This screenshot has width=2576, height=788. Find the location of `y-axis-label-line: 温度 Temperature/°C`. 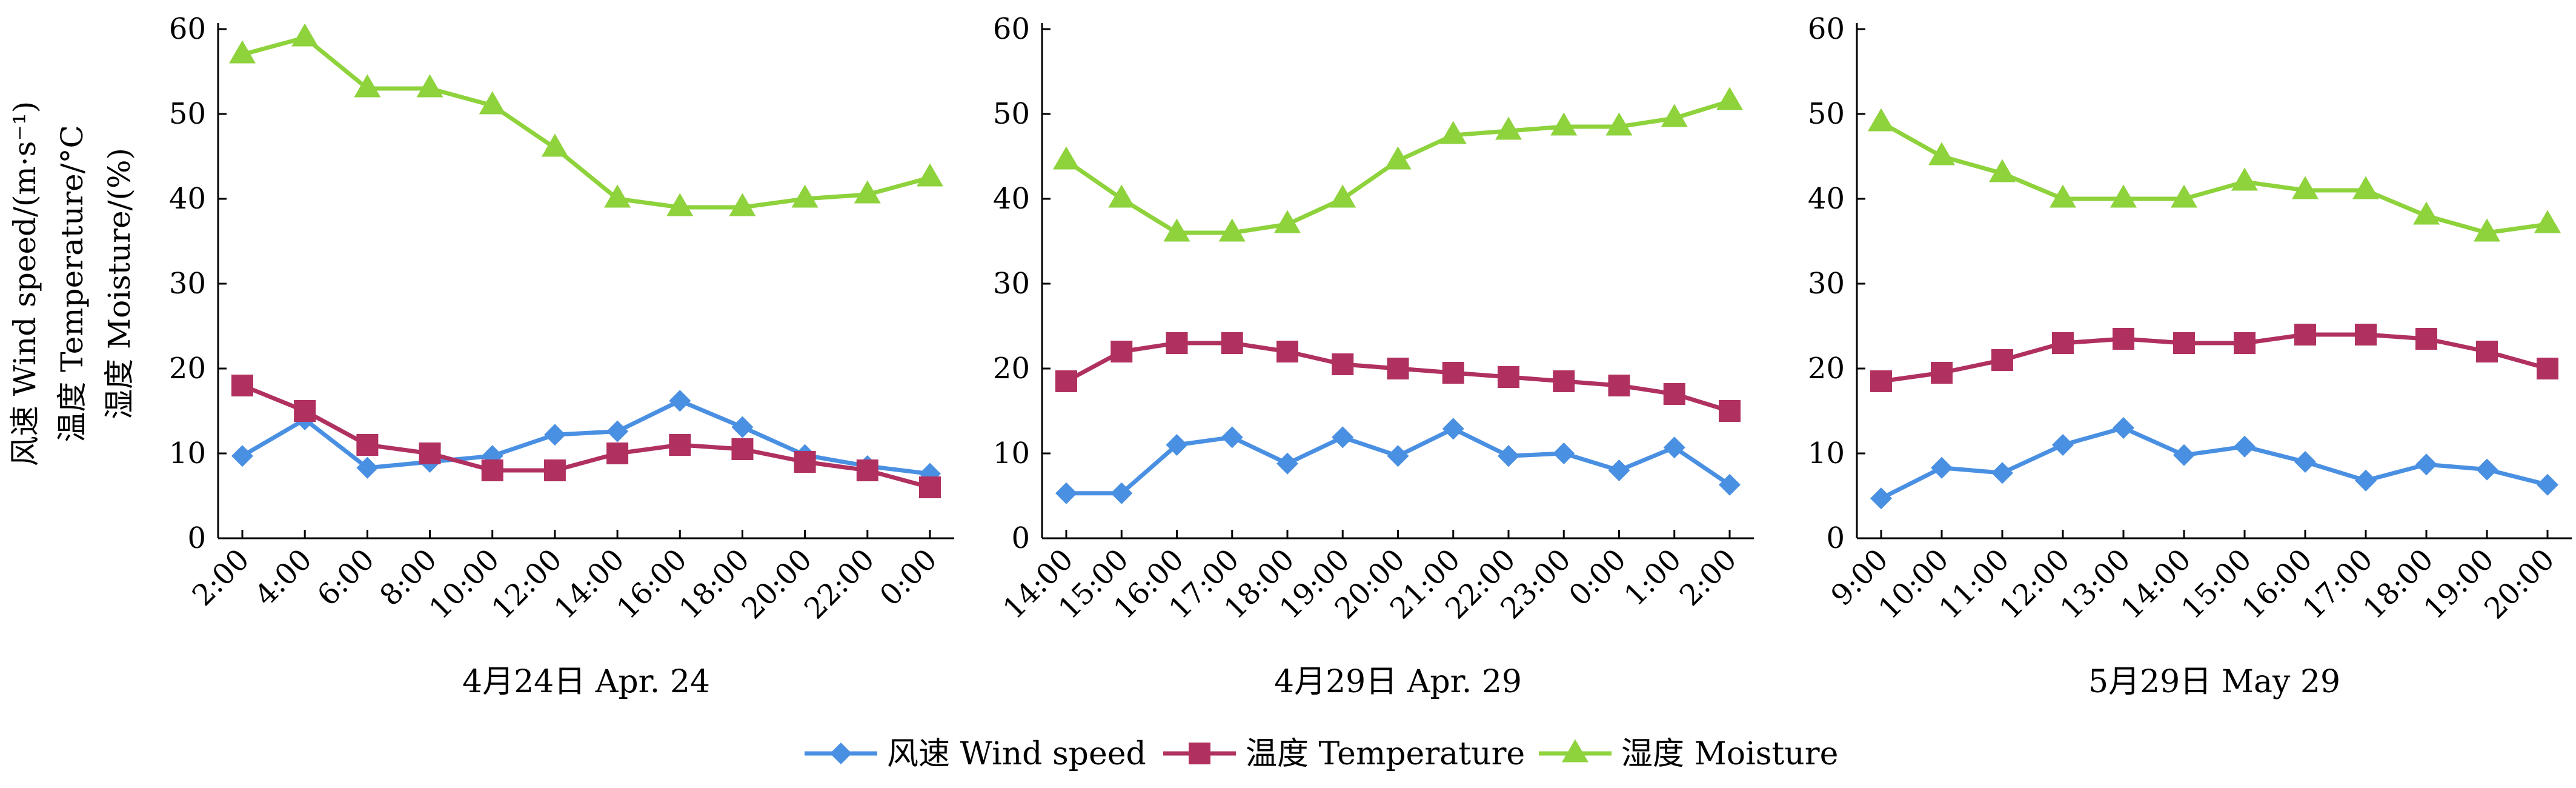

y-axis-label-line: 温度 Temperature/°C is located at coordinates (72, 283).